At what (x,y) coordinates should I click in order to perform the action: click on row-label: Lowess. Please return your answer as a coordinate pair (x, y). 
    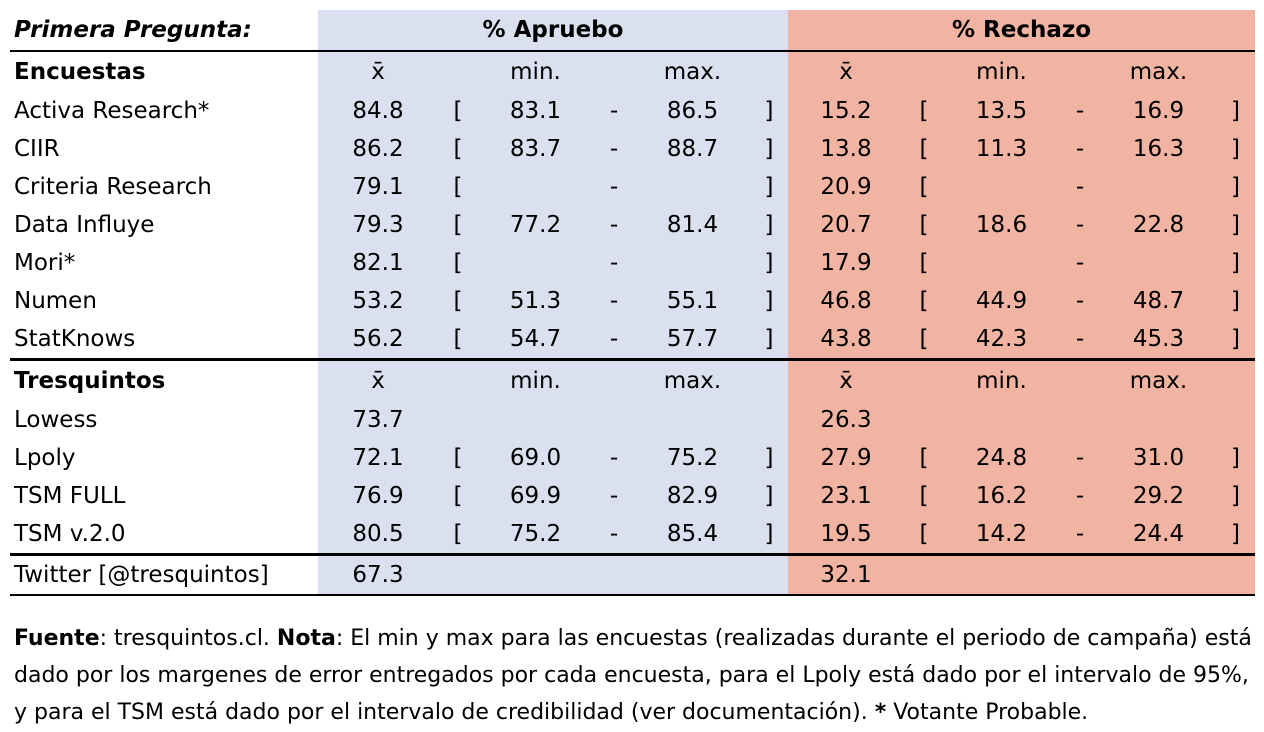
    Looking at the image, I should click on (164, 420).